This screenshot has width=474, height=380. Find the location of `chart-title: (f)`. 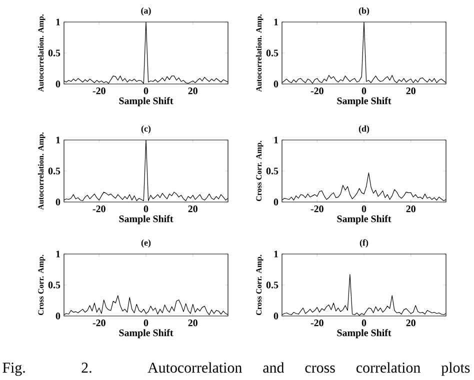

chart-title: (f) is located at coordinates (364, 243).